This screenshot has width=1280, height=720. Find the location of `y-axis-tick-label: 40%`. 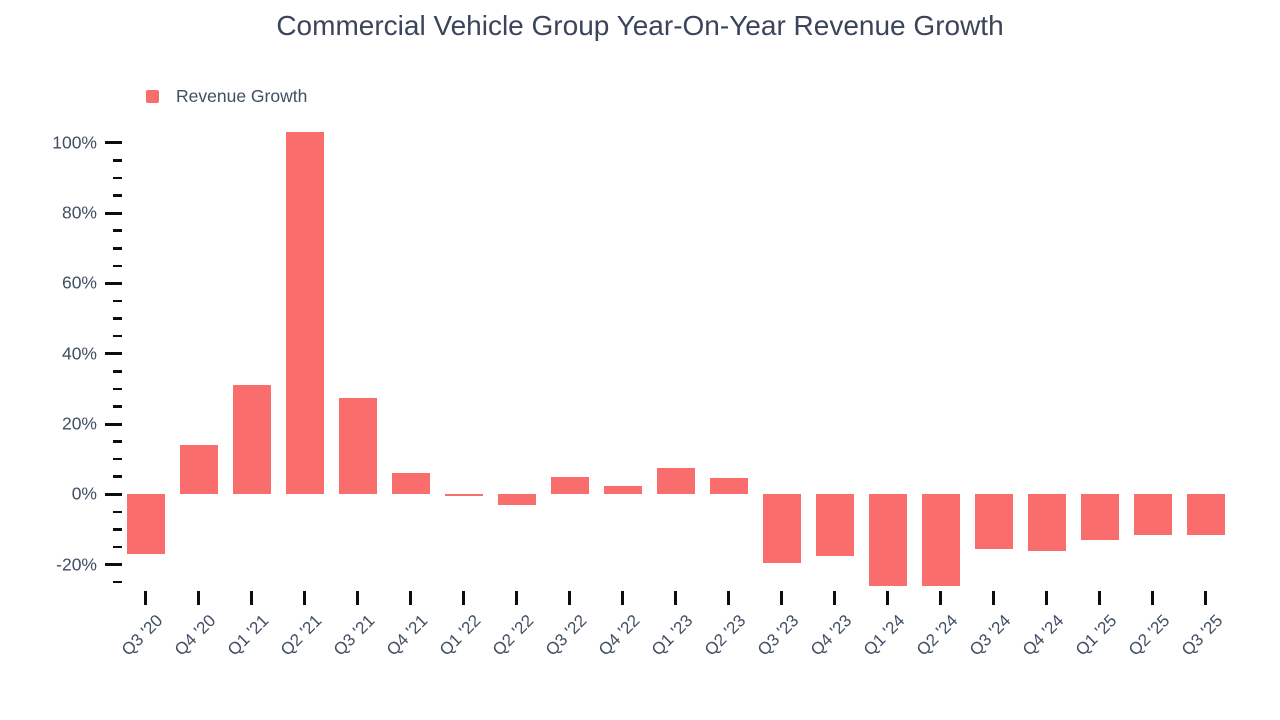

y-axis-tick-label: 40% is located at coordinates (79, 353).